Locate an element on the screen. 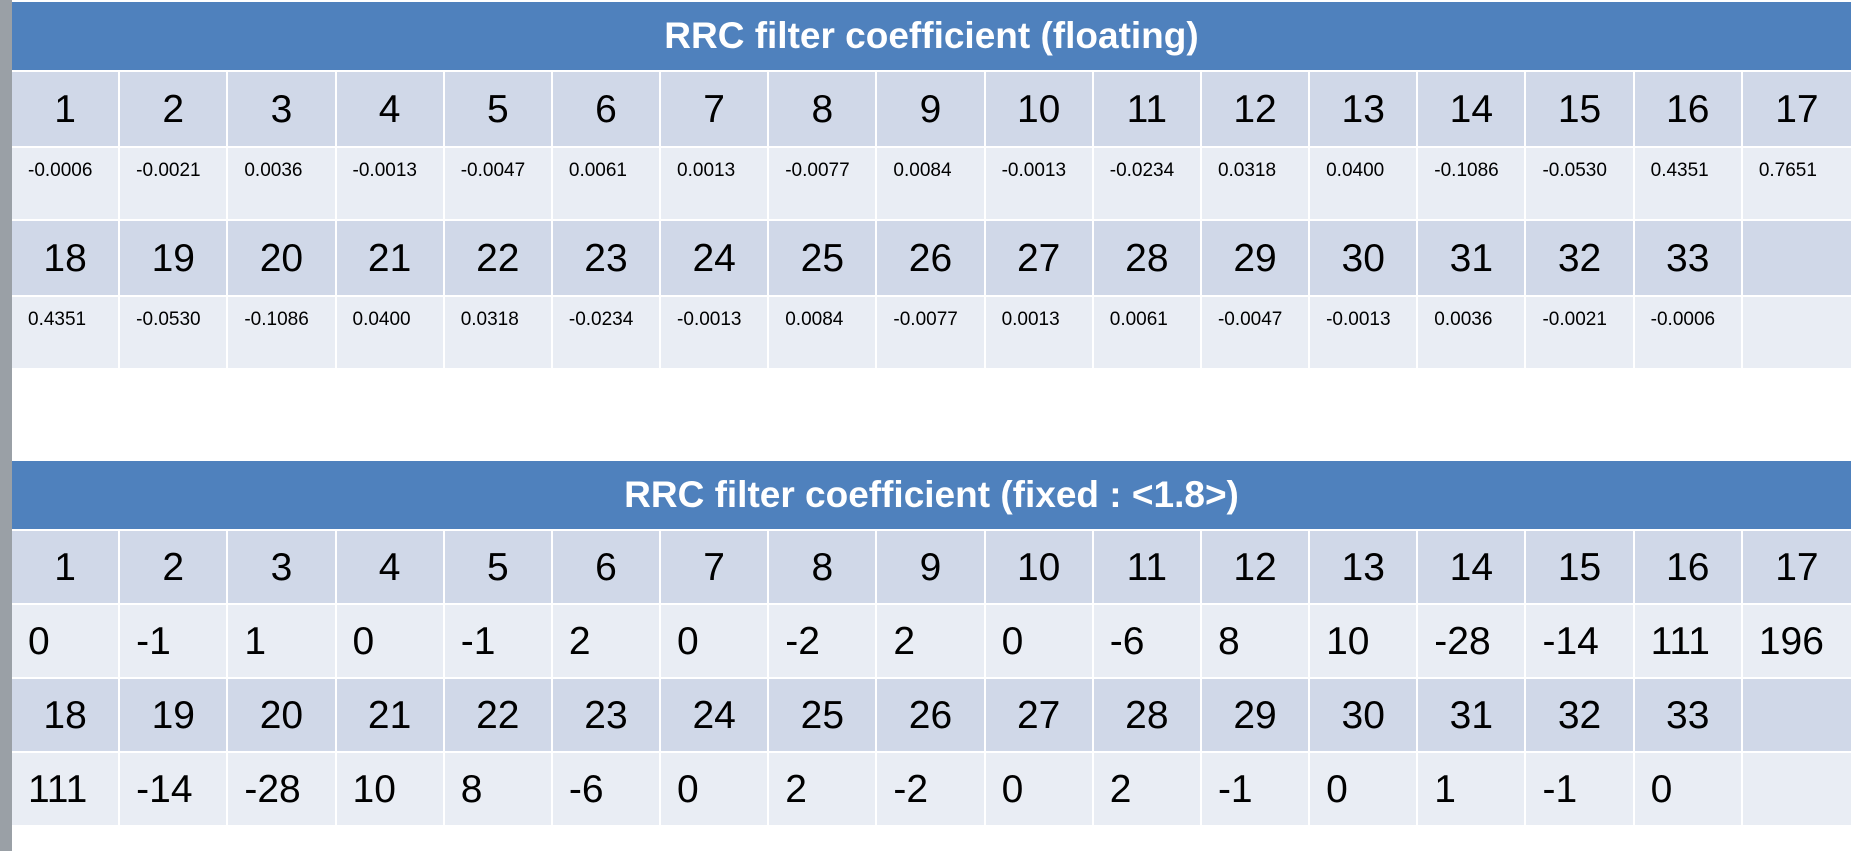  coefficient-value-cell: -0.0047 is located at coordinates (498, 184).